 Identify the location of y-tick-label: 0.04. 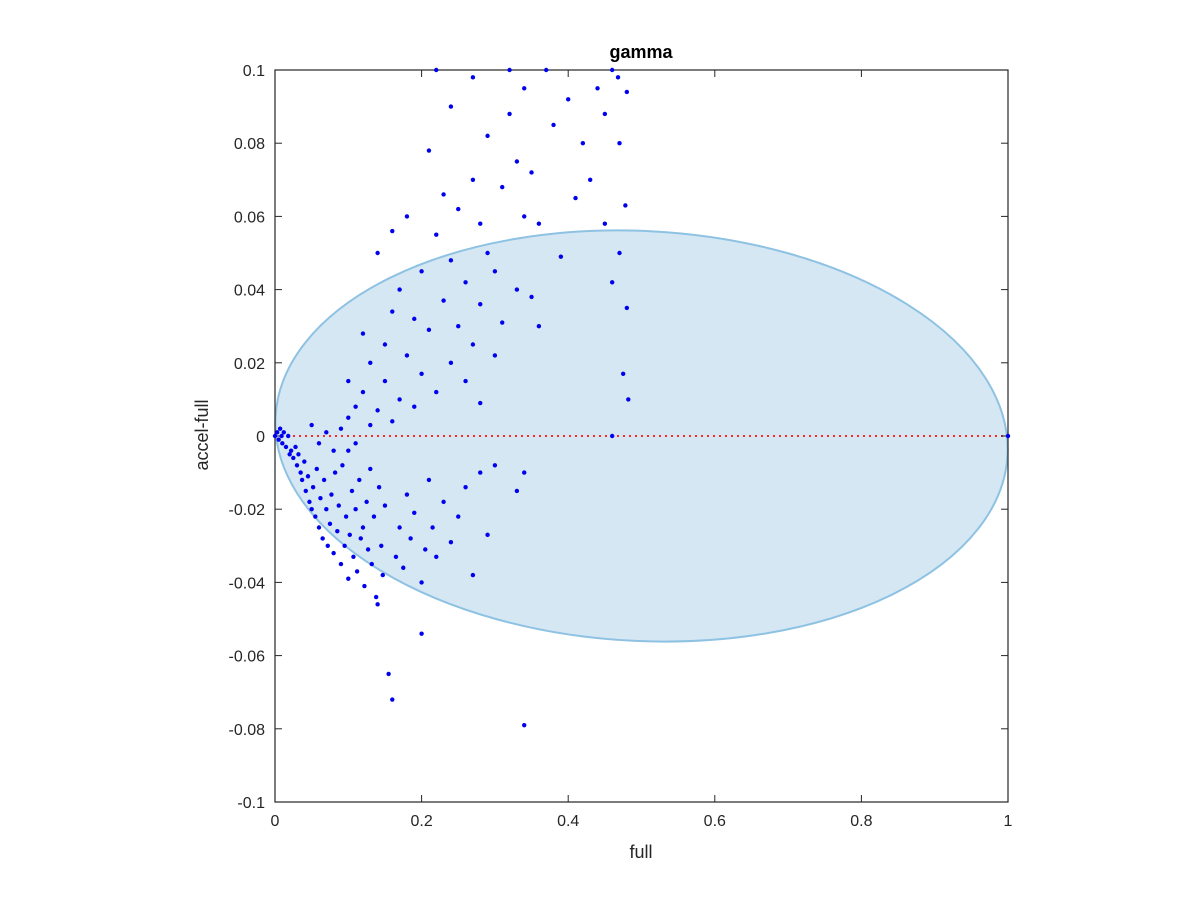
(249, 291).